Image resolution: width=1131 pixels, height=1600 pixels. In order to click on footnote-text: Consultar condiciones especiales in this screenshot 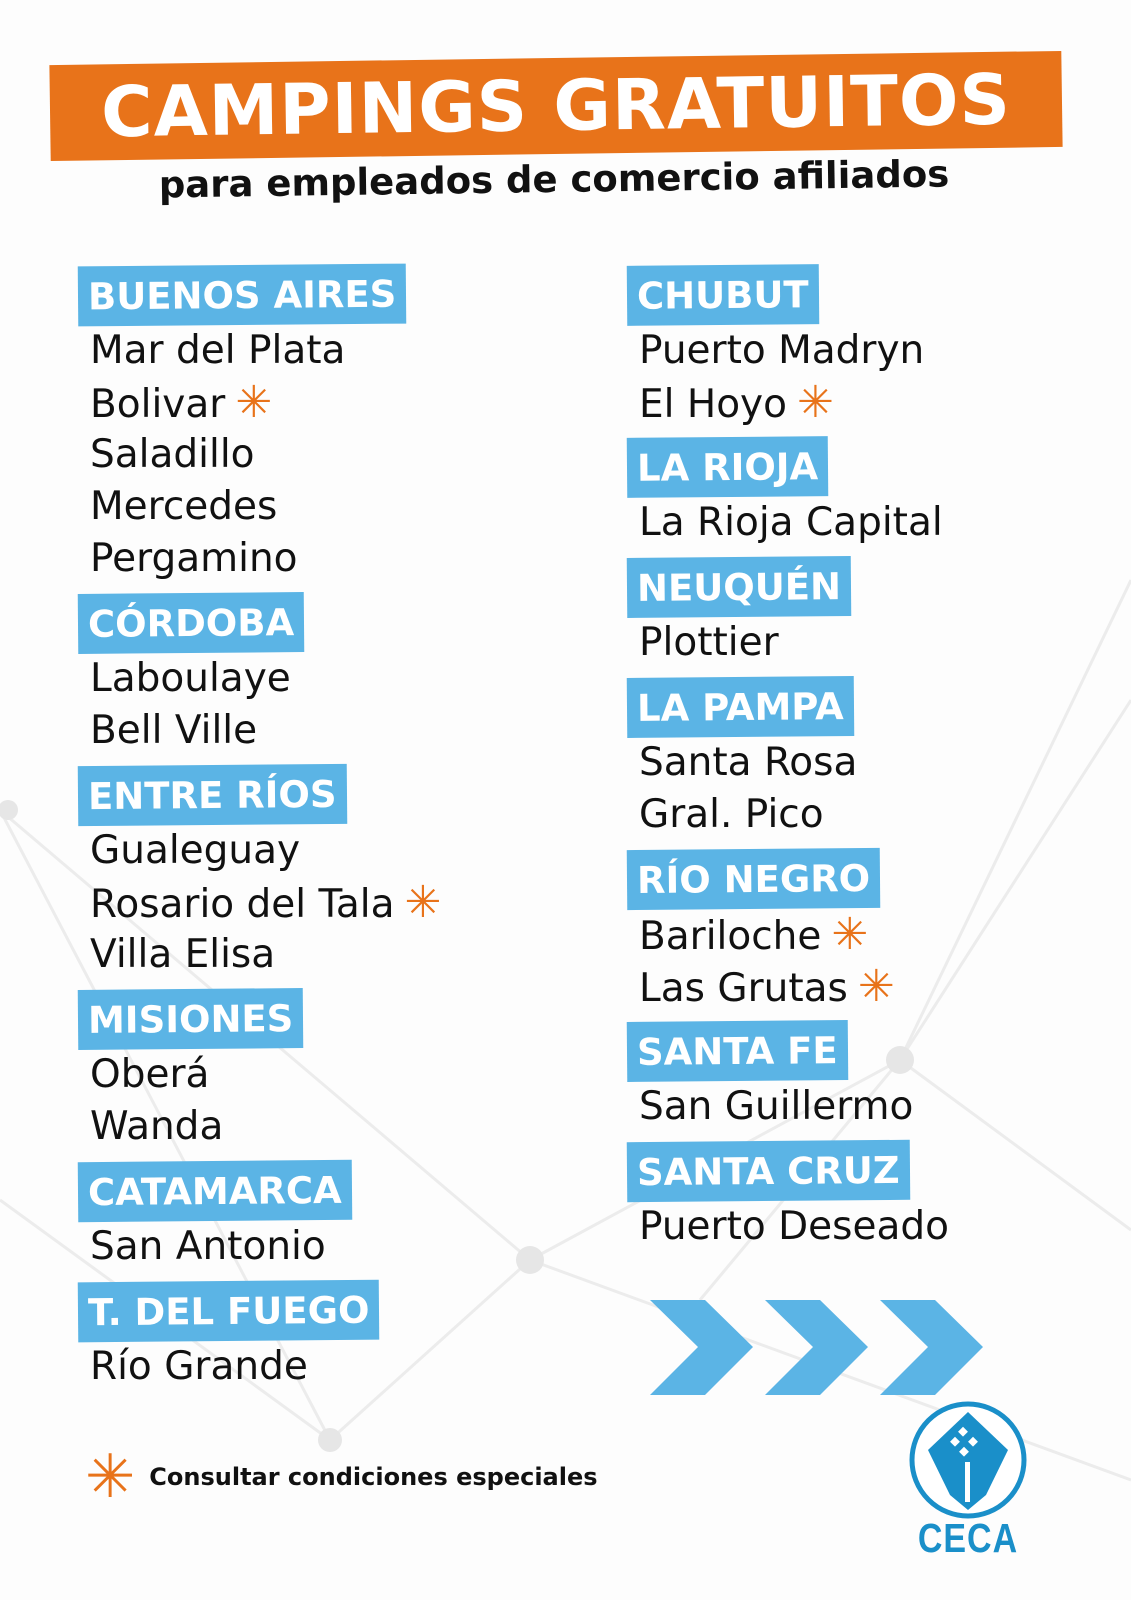, I will do `click(373, 1477)`.